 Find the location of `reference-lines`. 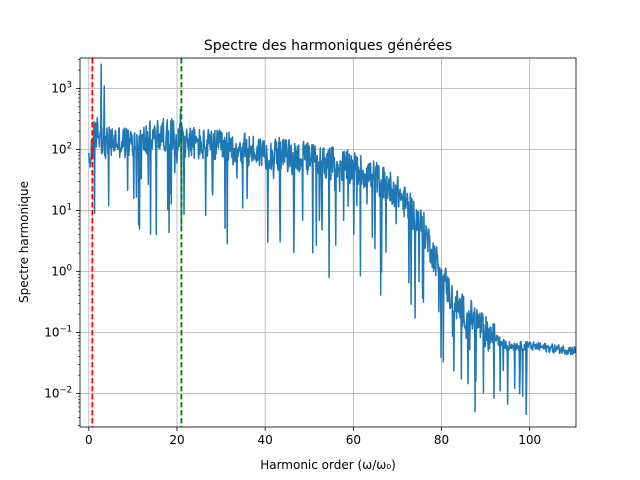

reference-lines is located at coordinates (137, 242).